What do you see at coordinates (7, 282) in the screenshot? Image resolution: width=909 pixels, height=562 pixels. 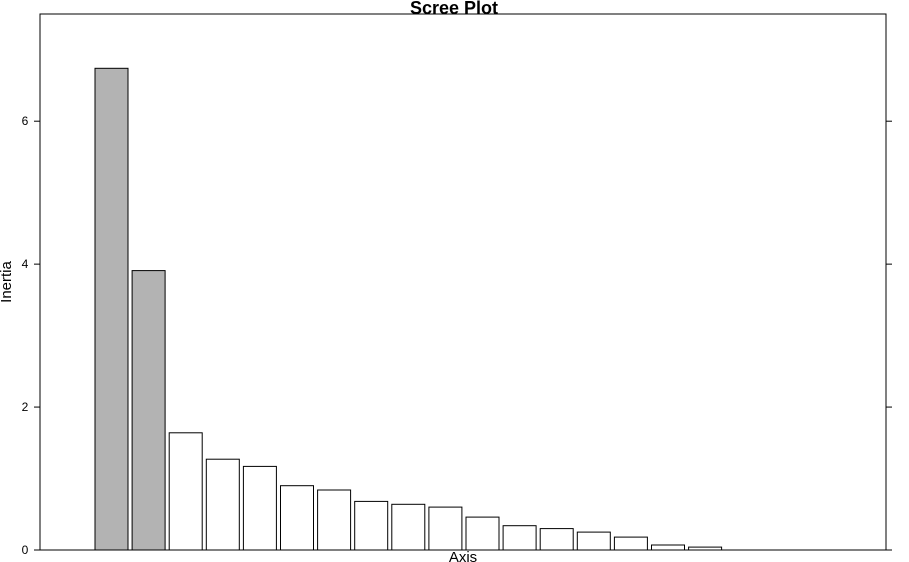 I see `y-axis-label: Inertia` at bounding box center [7, 282].